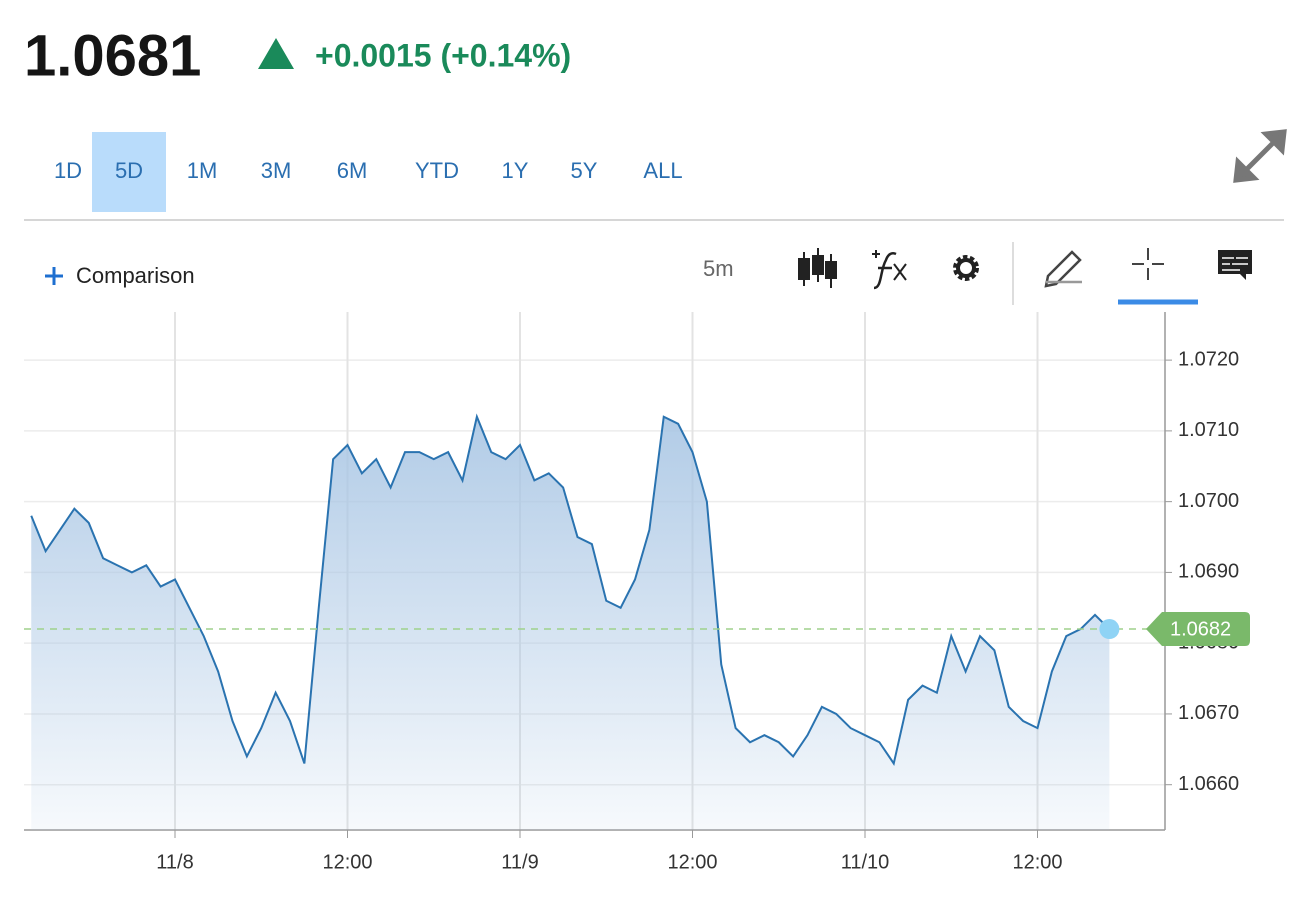  Describe the element at coordinates (1208, 359) in the screenshot. I see `y-tick-label: 1.0720` at that location.